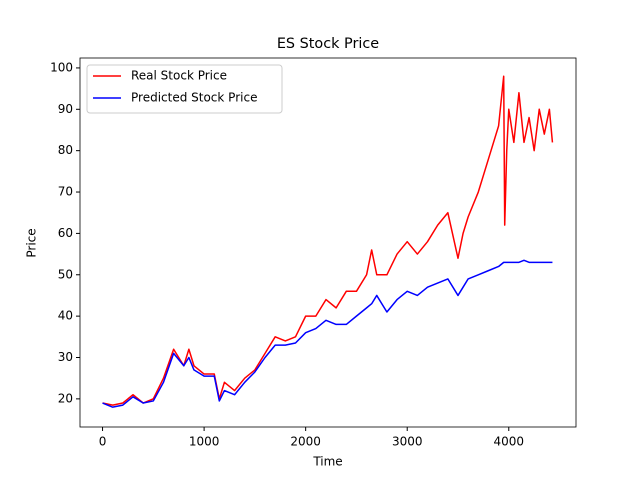 Image resolution: width=640 pixels, height=484 pixels. What do you see at coordinates (61, 67) in the screenshot?
I see `y-tick-label: 100` at bounding box center [61, 67].